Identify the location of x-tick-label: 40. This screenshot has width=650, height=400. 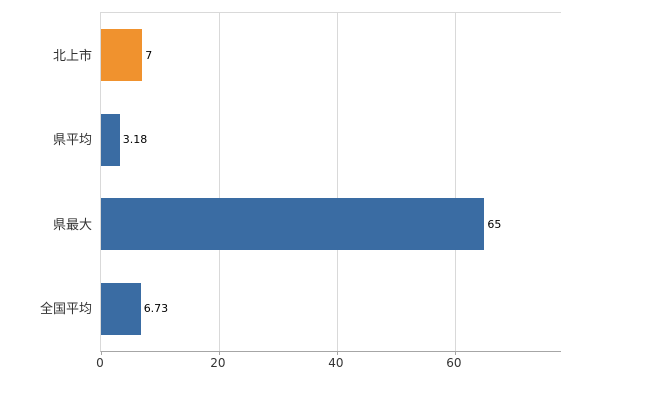
(336, 363).